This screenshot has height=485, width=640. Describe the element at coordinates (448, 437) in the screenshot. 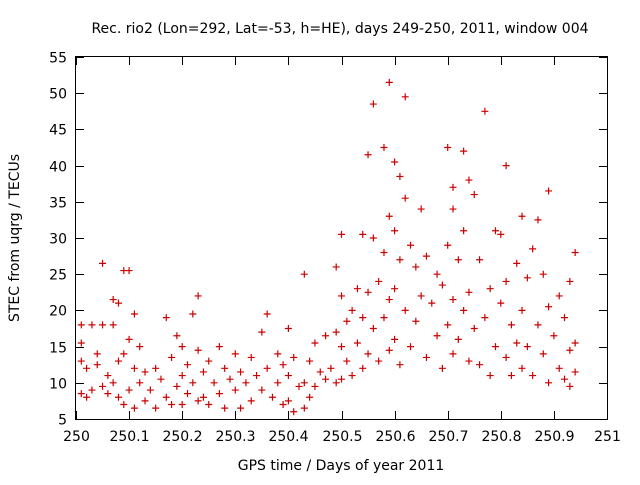

I see `x-tick-label: 250.7` at that location.